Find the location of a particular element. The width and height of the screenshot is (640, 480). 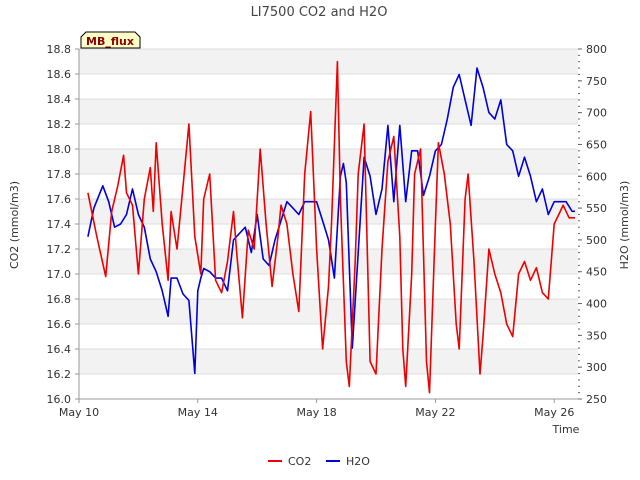

x-tick-label: May 18 is located at coordinates (316, 412).